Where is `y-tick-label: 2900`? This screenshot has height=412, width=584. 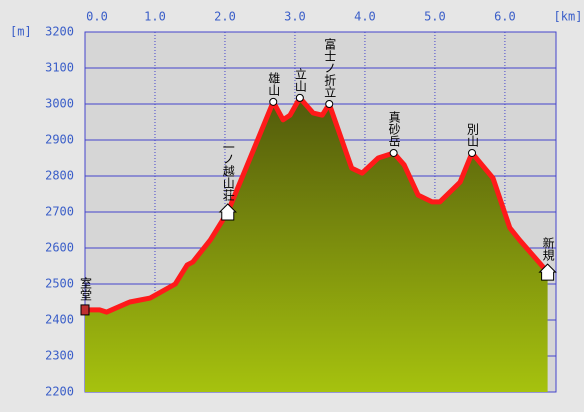
y-tick-label: 2900 is located at coordinates (59, 140).